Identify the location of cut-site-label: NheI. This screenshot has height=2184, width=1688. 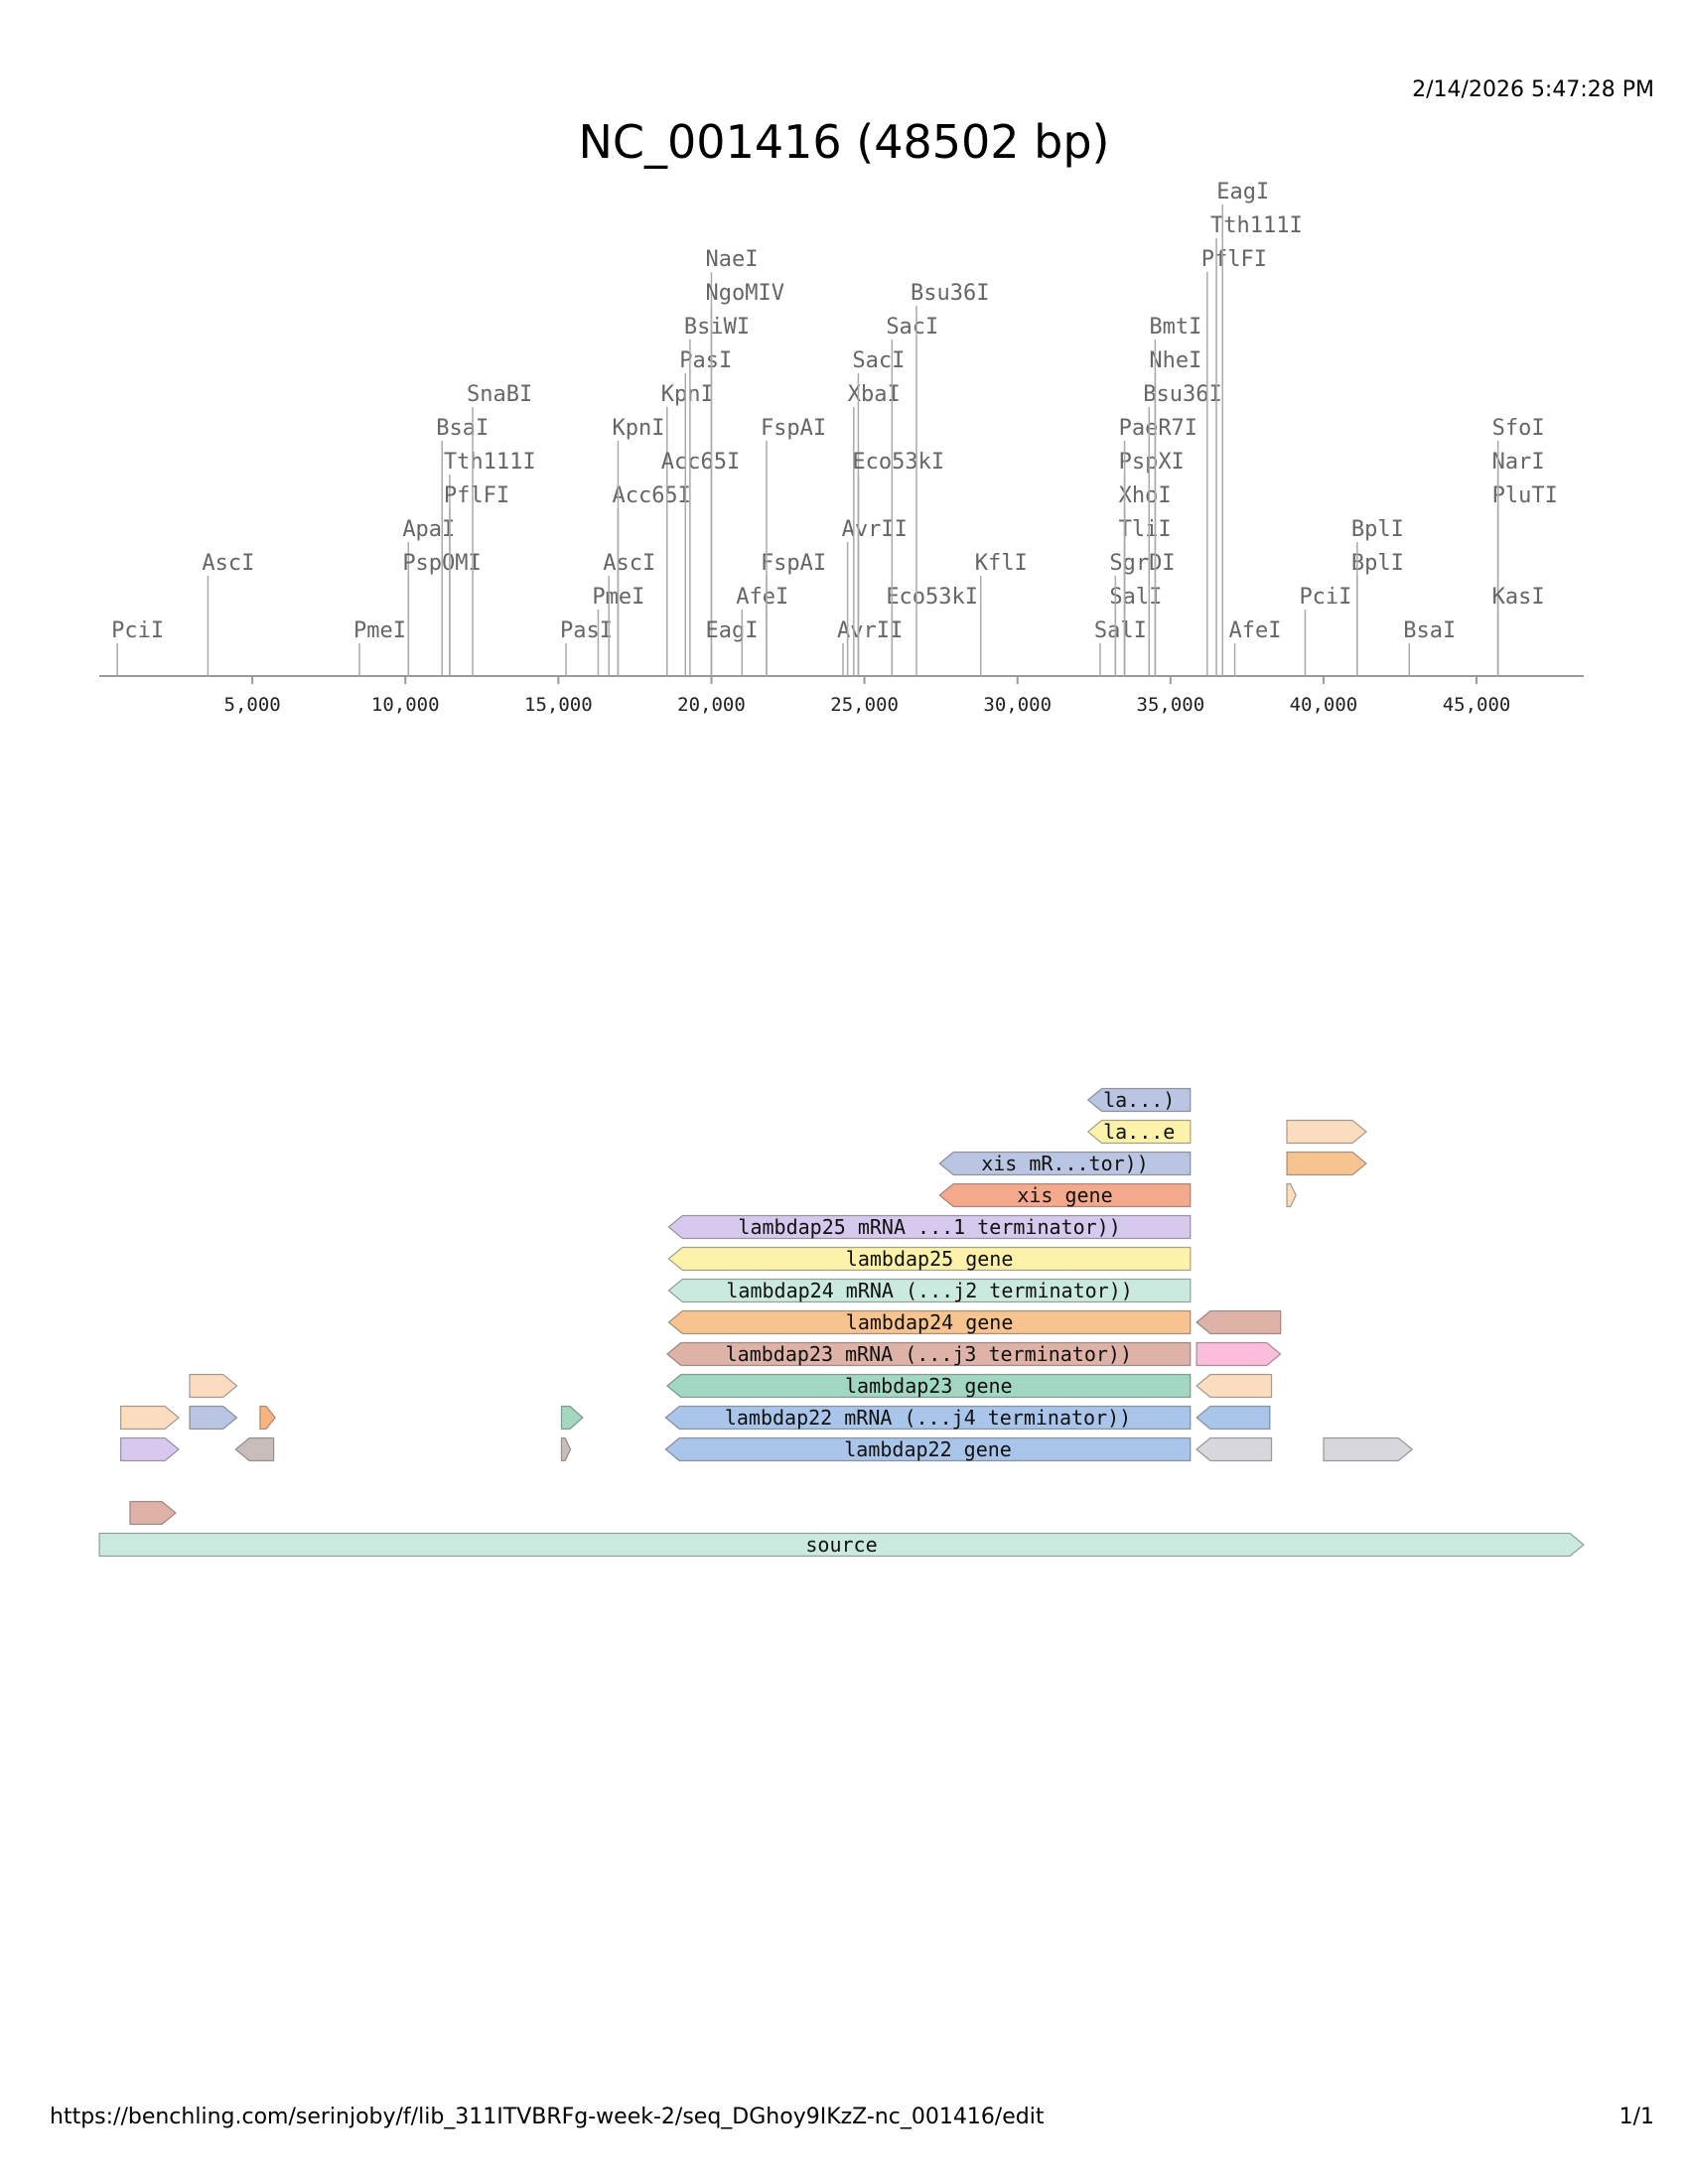
(1175, 360).